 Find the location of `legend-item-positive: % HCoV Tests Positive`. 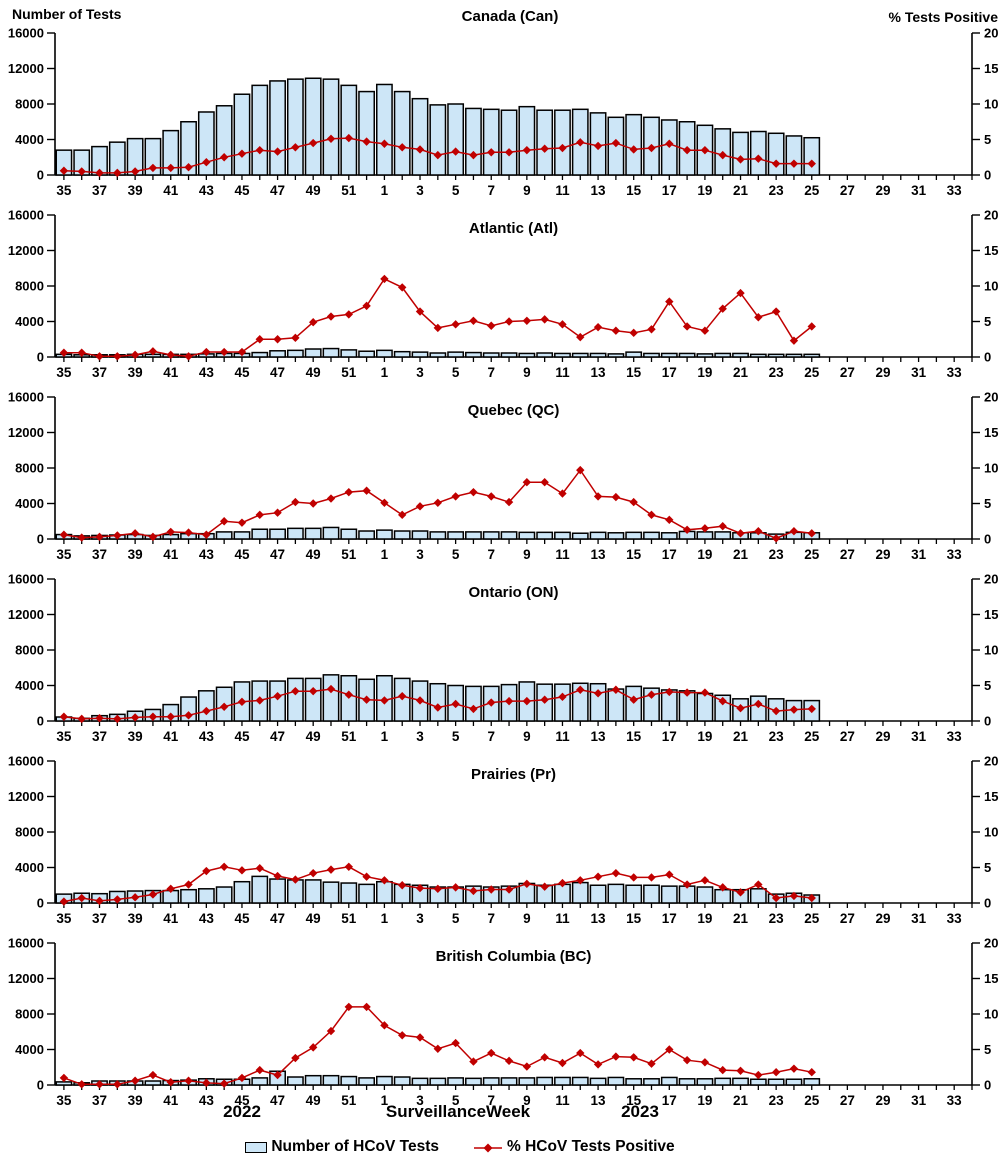

legend-item-positive: % HCoV Tests Positive is located at coordinates (574, 1147).